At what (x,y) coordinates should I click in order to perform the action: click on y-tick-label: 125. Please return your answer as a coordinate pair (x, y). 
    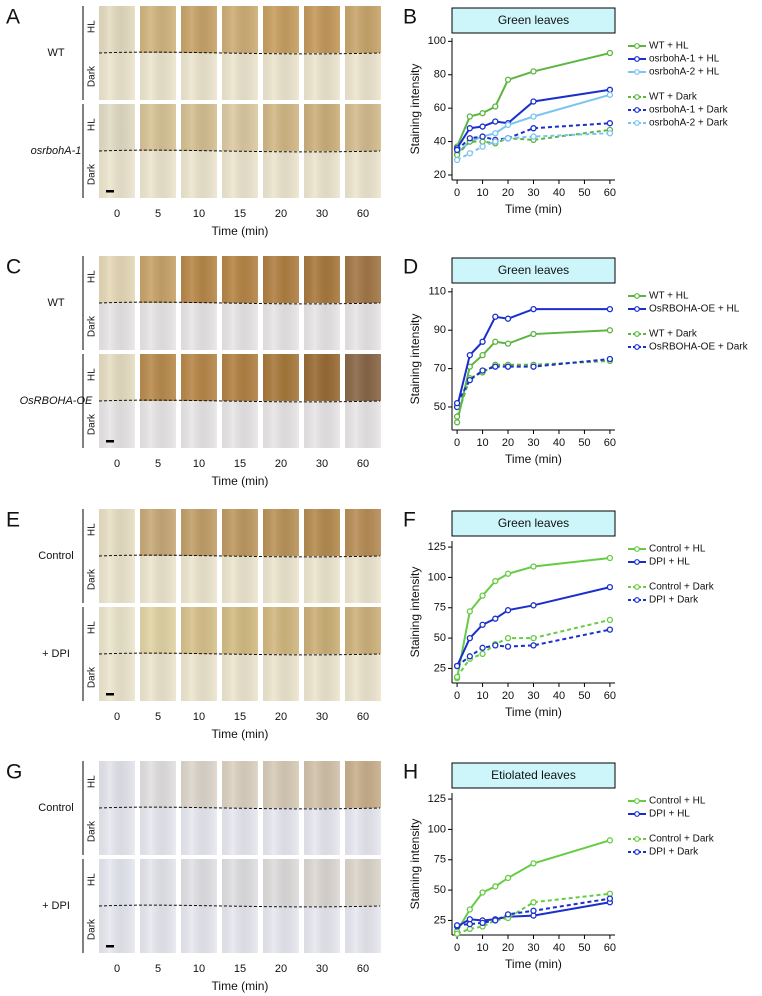
    Looking at the image, I should click on (437, 547).